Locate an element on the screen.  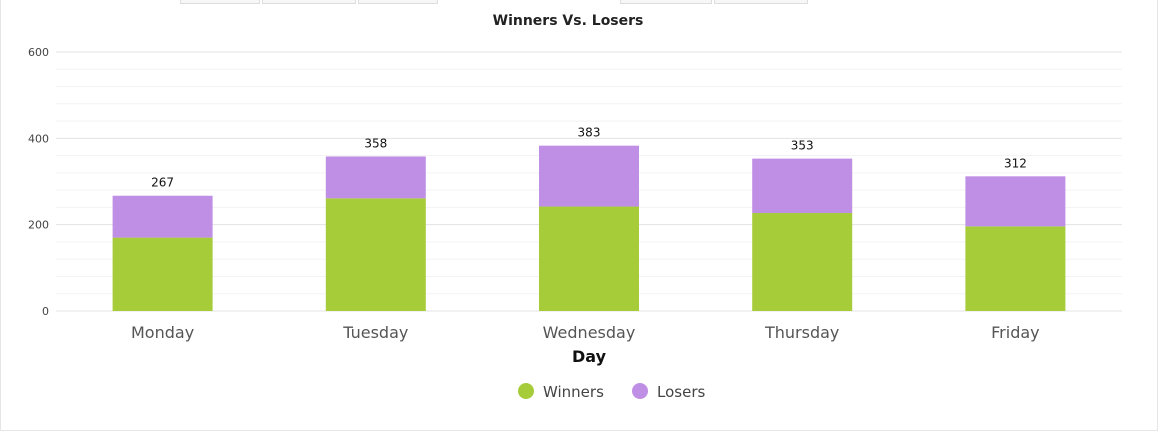
x-tick-label: Thursday is located at coordinates (801, 332).